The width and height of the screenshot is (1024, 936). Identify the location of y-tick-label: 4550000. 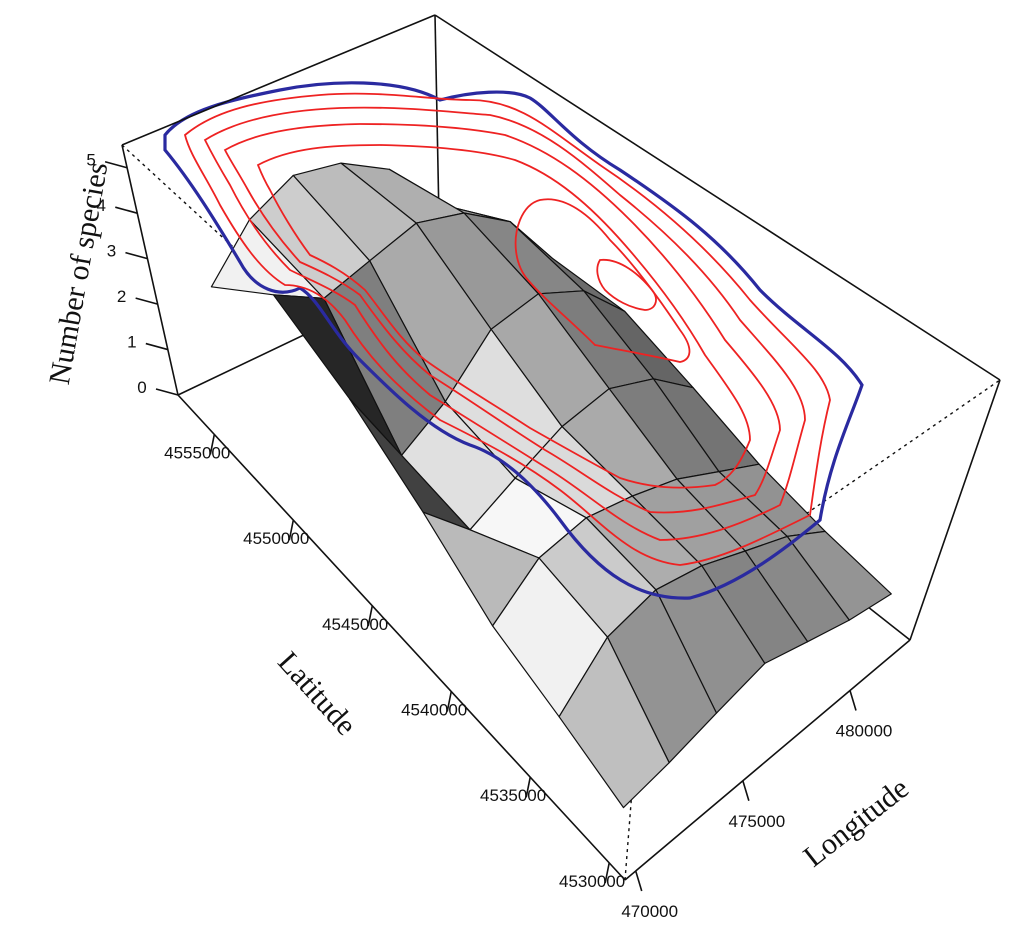
(276, 538).